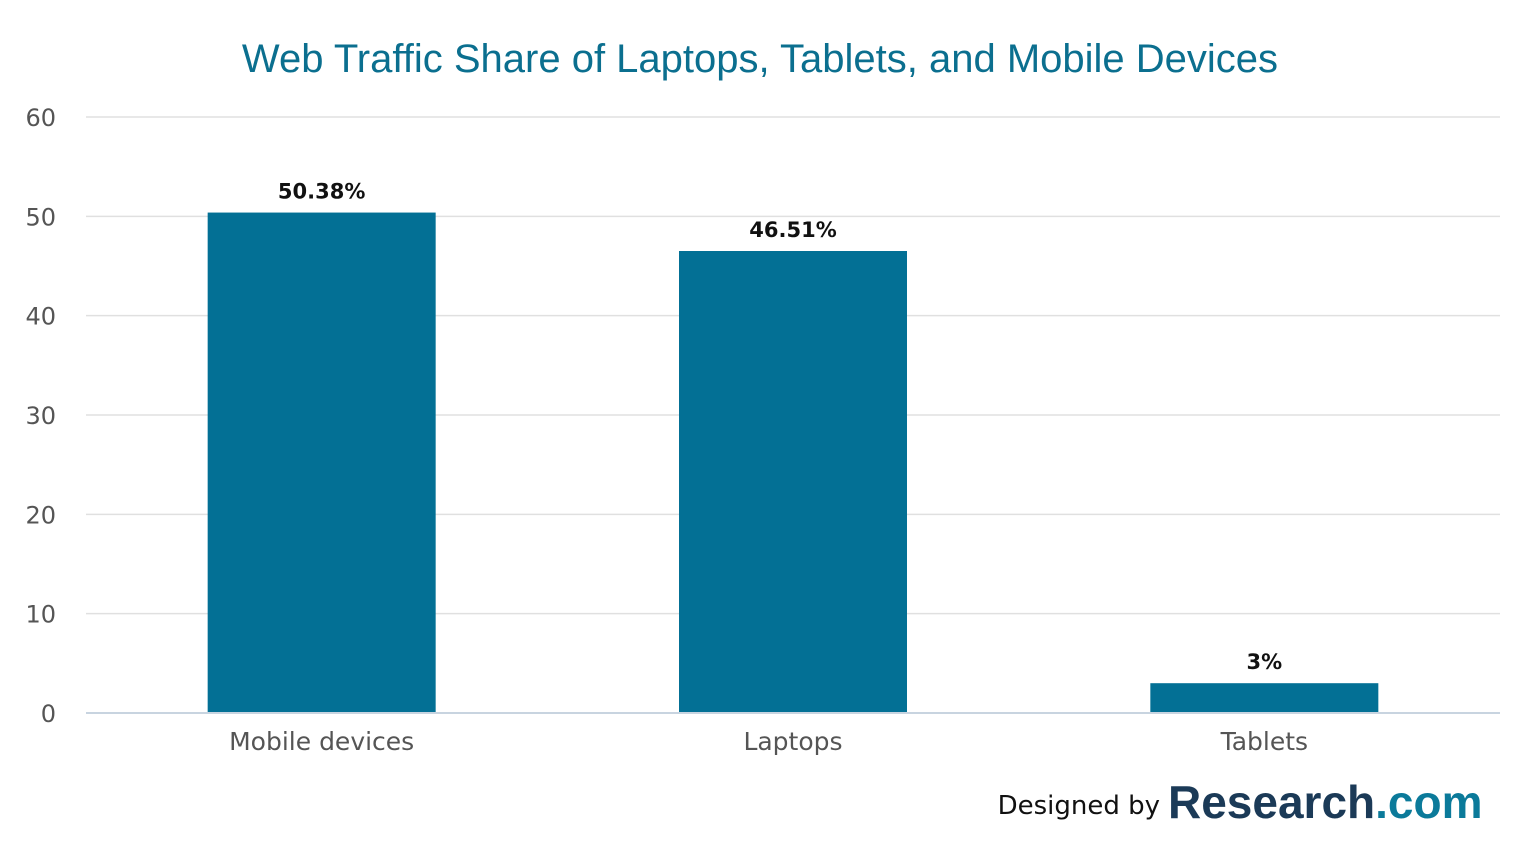 This screenshot has height=850, width=1520. What do you see at coordinates (1265, 662) in the screenshot?
I see `data-label: 3%` at bounding box center [1265, 662].